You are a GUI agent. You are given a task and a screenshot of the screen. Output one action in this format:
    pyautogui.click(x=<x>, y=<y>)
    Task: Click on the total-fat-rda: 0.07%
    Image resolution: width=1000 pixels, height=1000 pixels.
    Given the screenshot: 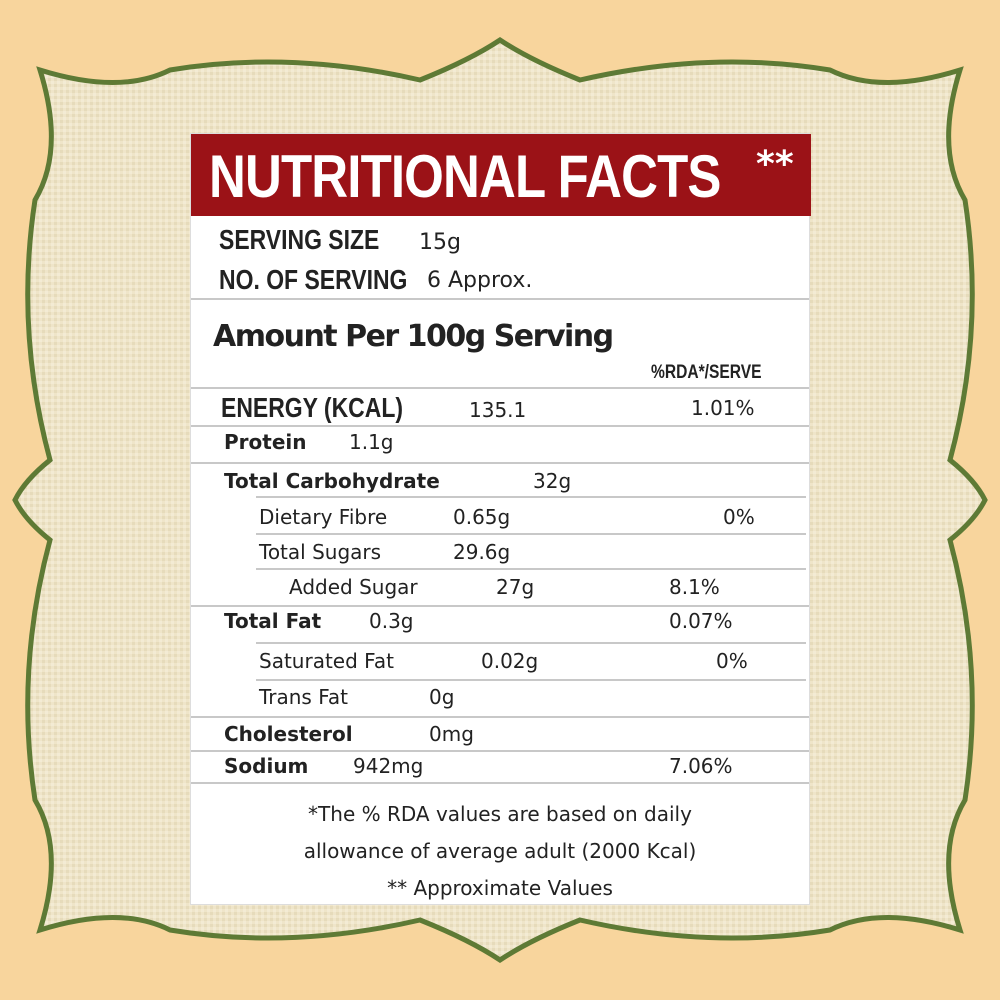 What is the action you would take?
    pyautogui.click(x=701, y=621)
    